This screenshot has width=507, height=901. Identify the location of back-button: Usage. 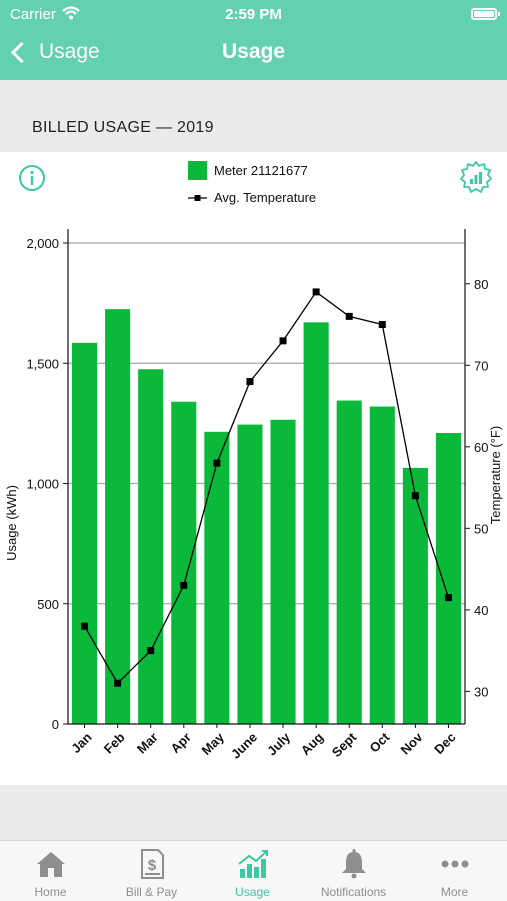
(55, 52).